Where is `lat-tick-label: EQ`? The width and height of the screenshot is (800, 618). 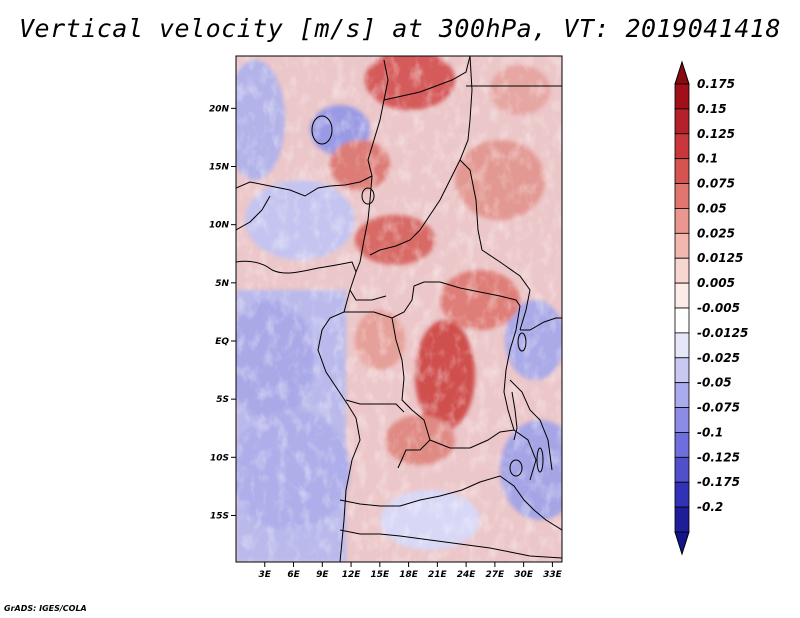 lat-tick-label: EQ is located at coordinates (222, 342).